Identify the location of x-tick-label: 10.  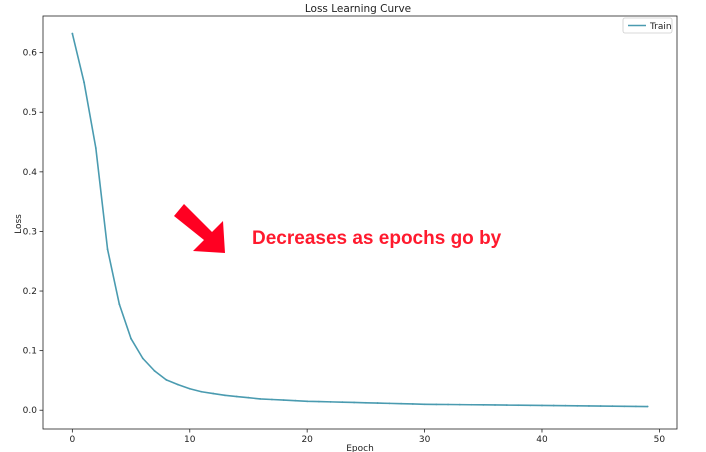
(190, 440).